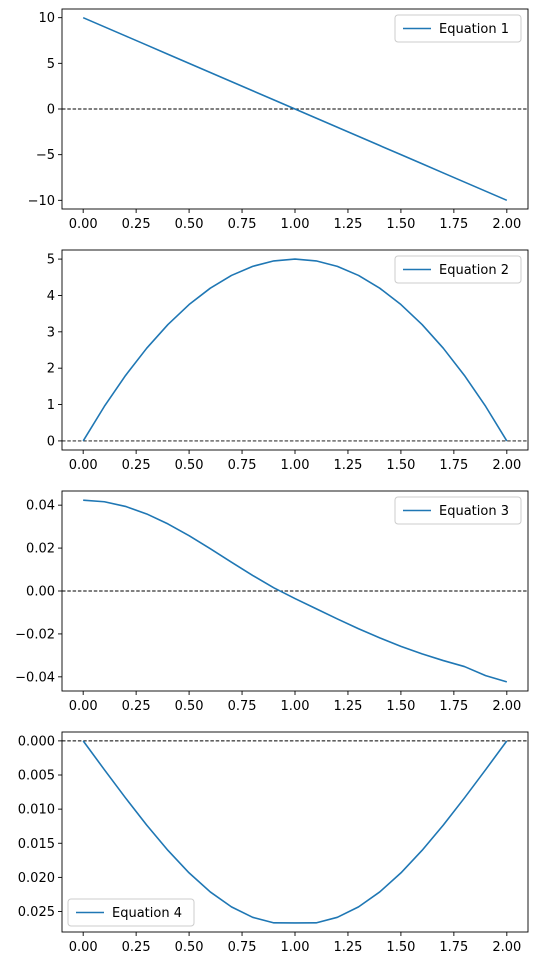  I want to click on y-tick-label: −0.04, so click(35, 677).